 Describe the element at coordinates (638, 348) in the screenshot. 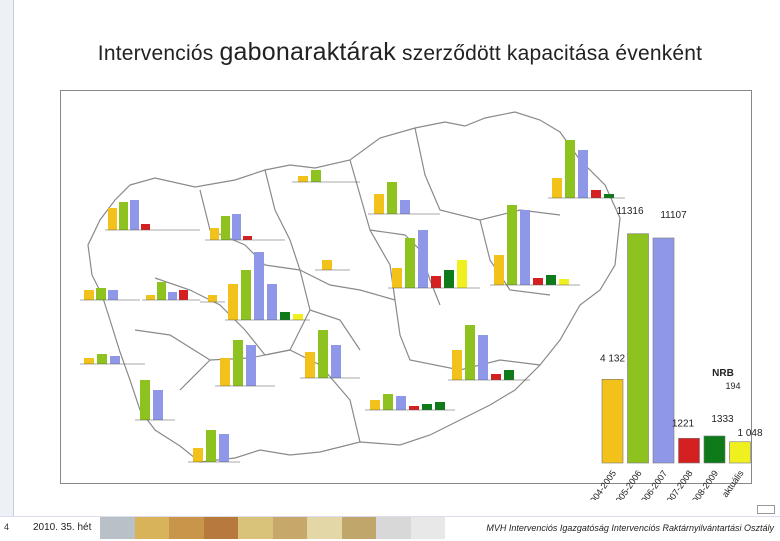

I see `bar-2005-2006` at that location.